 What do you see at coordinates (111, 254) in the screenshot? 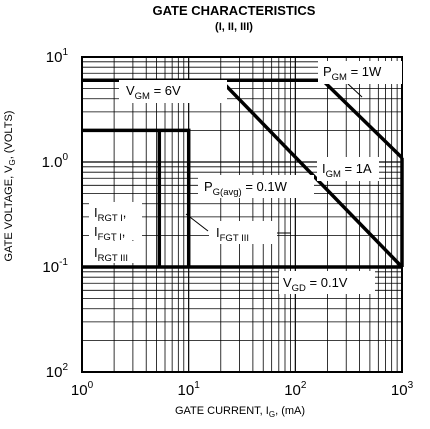
I see `annotation-label: IRGT III` at bounding box center [111, 254].